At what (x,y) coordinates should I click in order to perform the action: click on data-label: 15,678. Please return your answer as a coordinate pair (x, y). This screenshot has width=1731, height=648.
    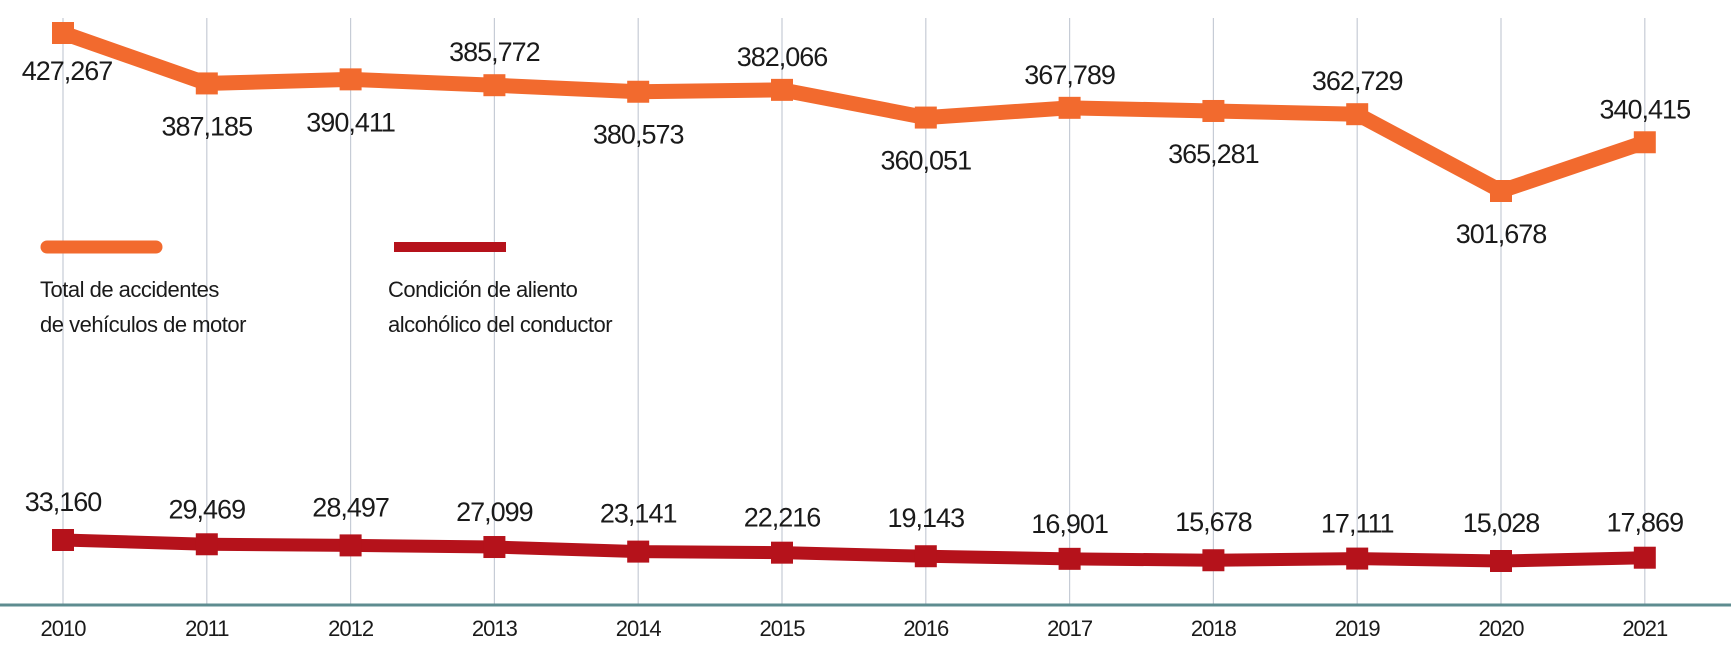
    Looking at the image, I should click on (1213, 522).